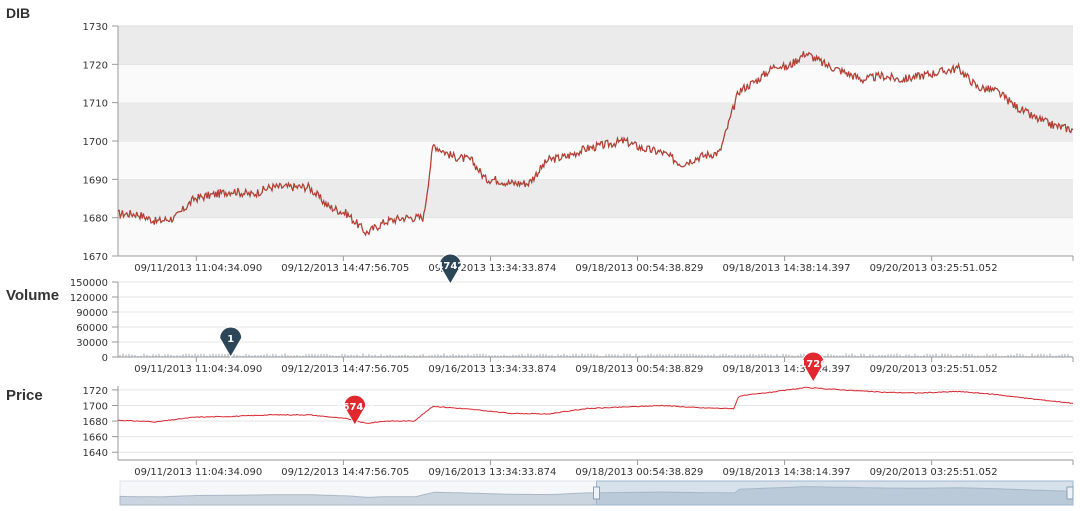  Describe the element at coordinates (95, 27) in the screenshot. I see `y-tick-label: 1730` at that location.